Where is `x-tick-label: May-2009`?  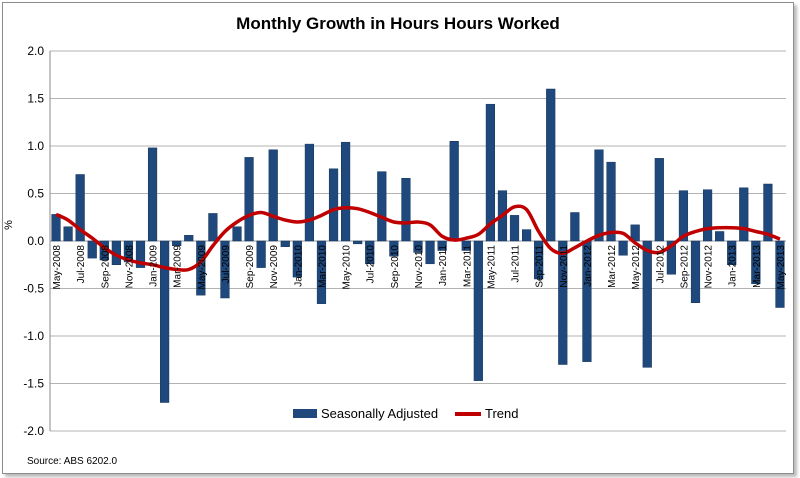
x-tick-label: May-2009 is located at coordinates (202, 267).